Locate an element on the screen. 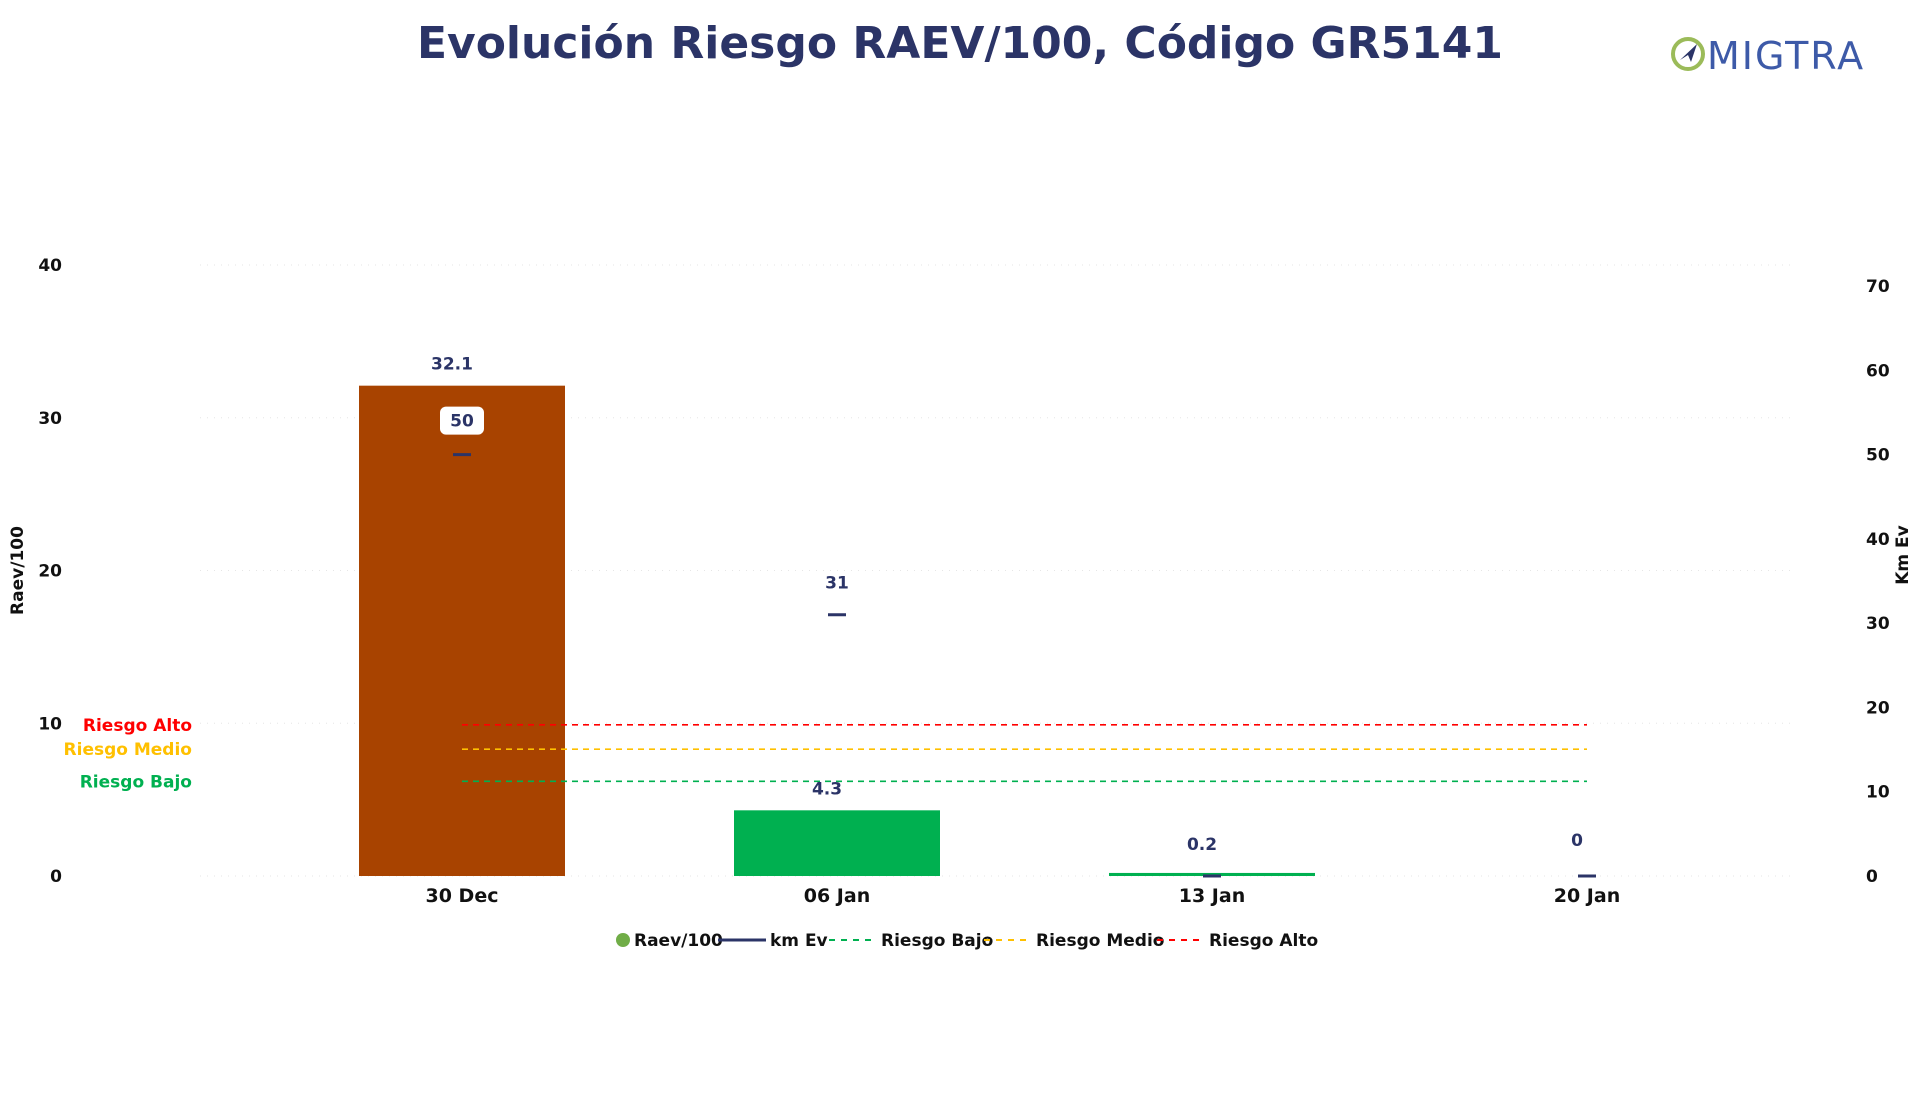  bar-13-jan is located at coordinates (1212, 874).